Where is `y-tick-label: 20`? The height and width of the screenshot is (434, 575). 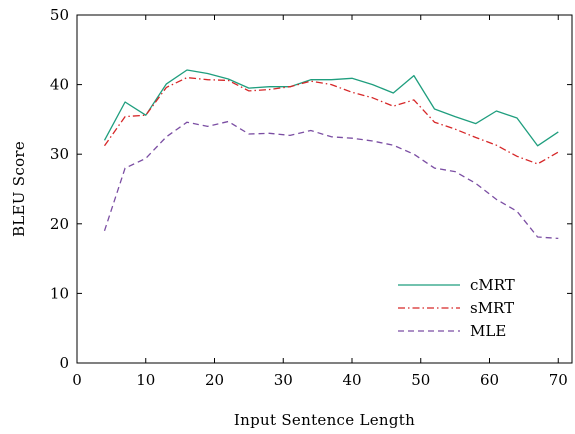
y-tick-label: 20 is located at coordinates (59, 224).